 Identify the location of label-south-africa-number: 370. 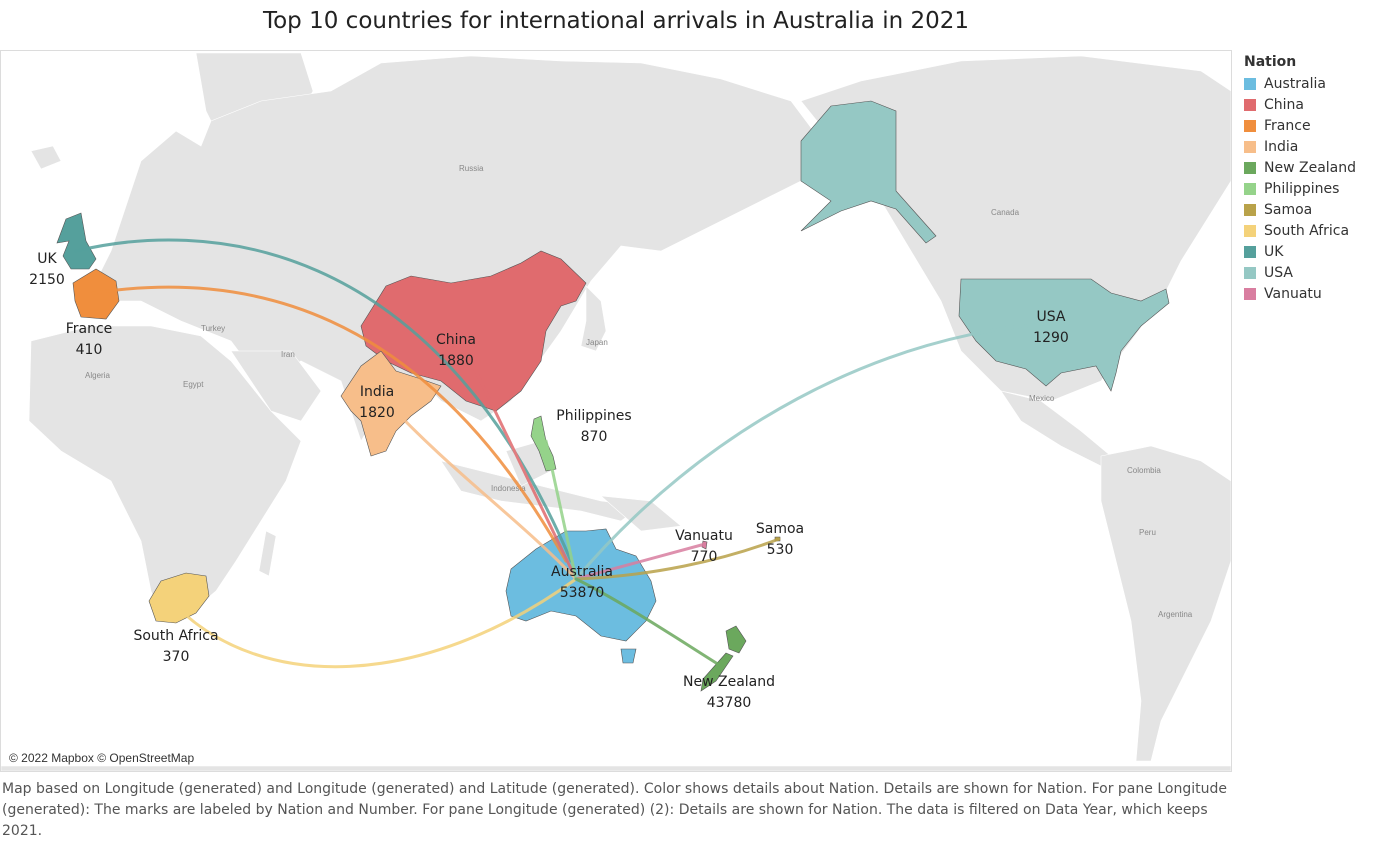
(176, 657).